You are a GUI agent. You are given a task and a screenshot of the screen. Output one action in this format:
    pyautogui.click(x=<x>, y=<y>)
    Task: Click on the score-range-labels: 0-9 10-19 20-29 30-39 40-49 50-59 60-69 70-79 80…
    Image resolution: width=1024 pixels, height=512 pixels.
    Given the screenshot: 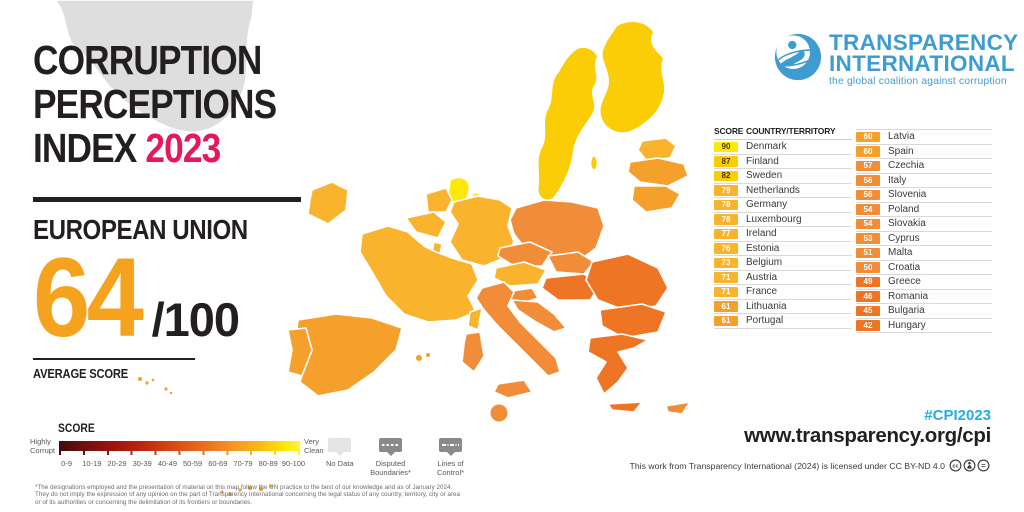 What is the action you would take?
    pyautogui.click(x=180, y=463)
    